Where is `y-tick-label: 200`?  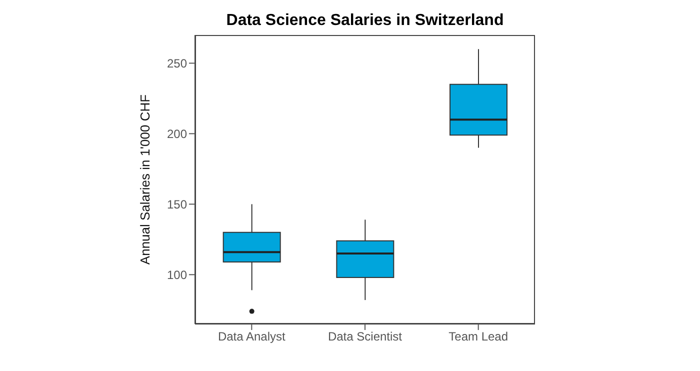
y-tick-label: 200 is located at coordinates (177, 133).